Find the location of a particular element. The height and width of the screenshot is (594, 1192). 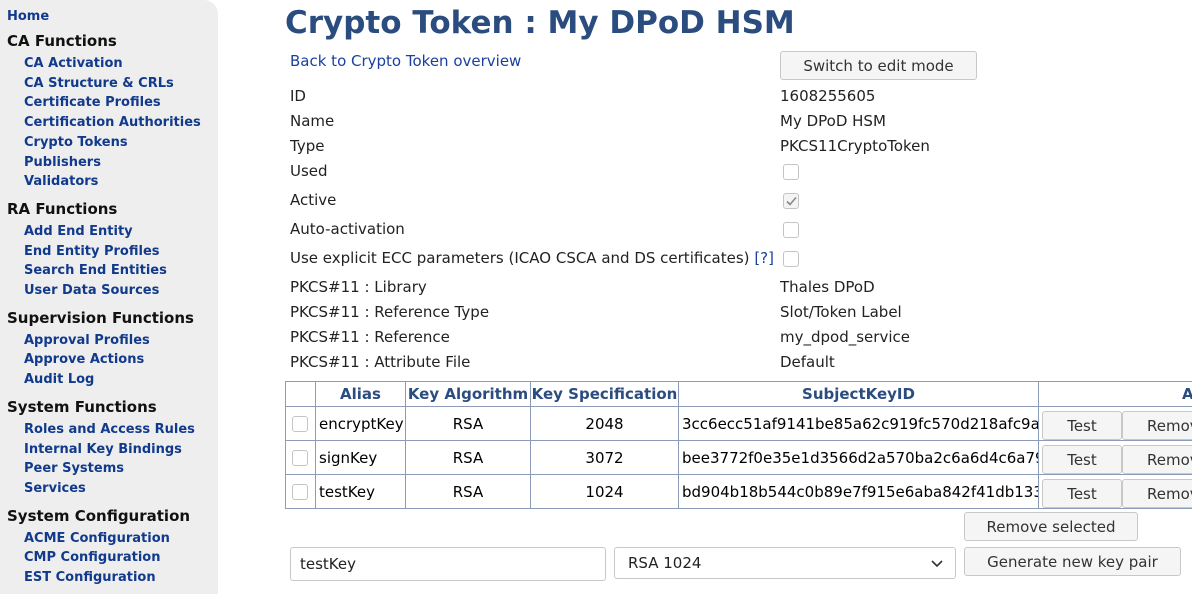

section-title: System Configuration is located at coordinates (99, 515).